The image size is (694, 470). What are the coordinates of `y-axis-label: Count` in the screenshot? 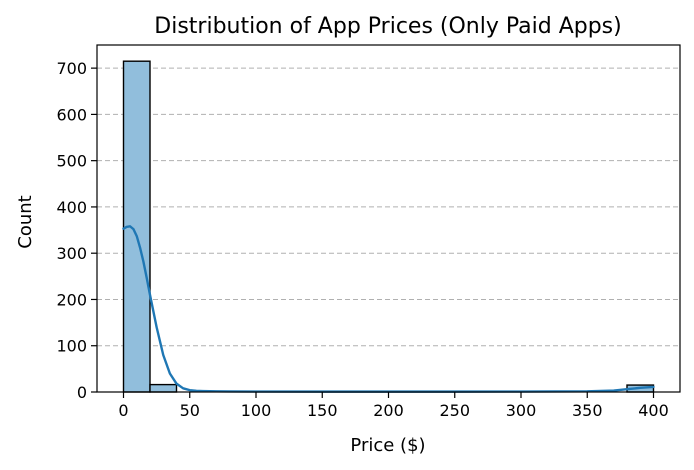 It's located at (25, 221).